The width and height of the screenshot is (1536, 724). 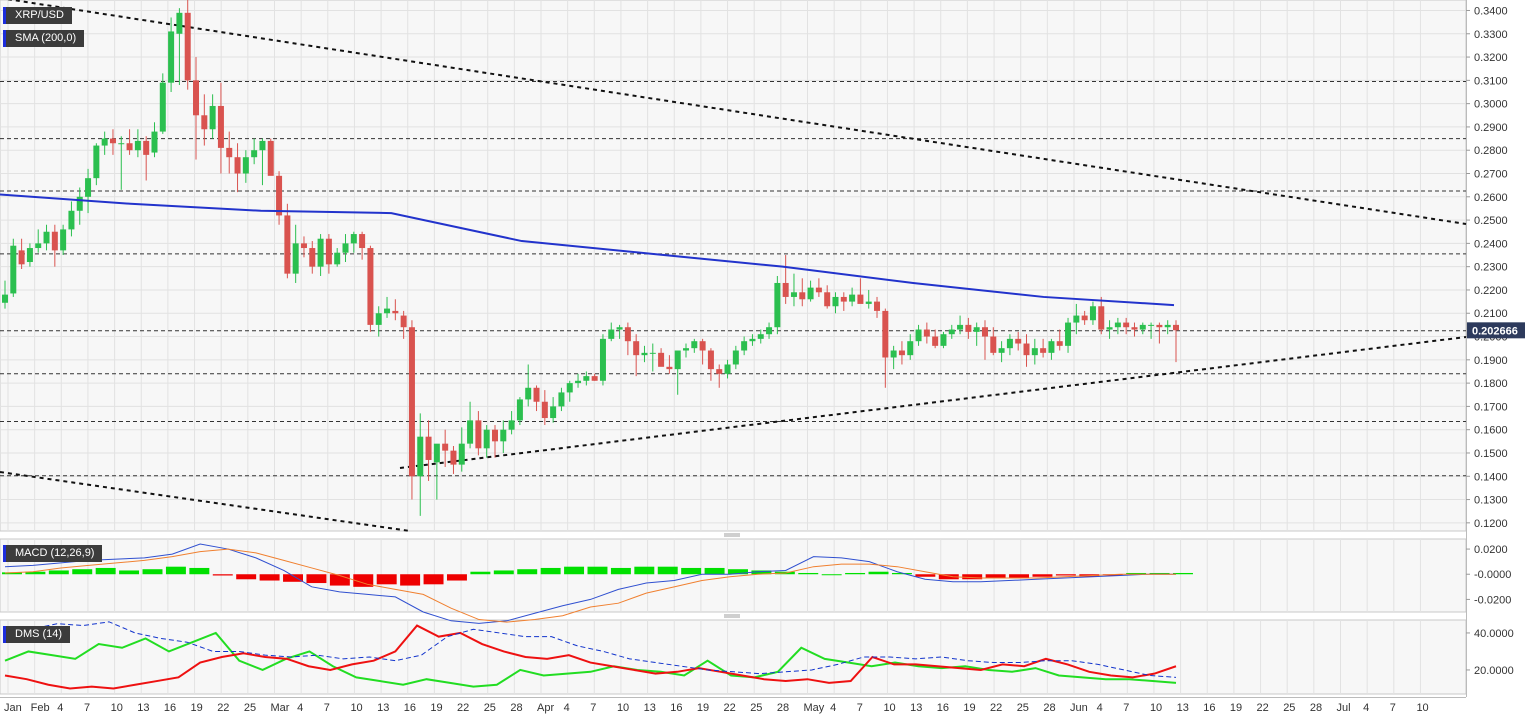 What do you see at coordinates (1501, 359) in the screenshot?
I see `price-axis-background` at bounding box center [1501, 359].